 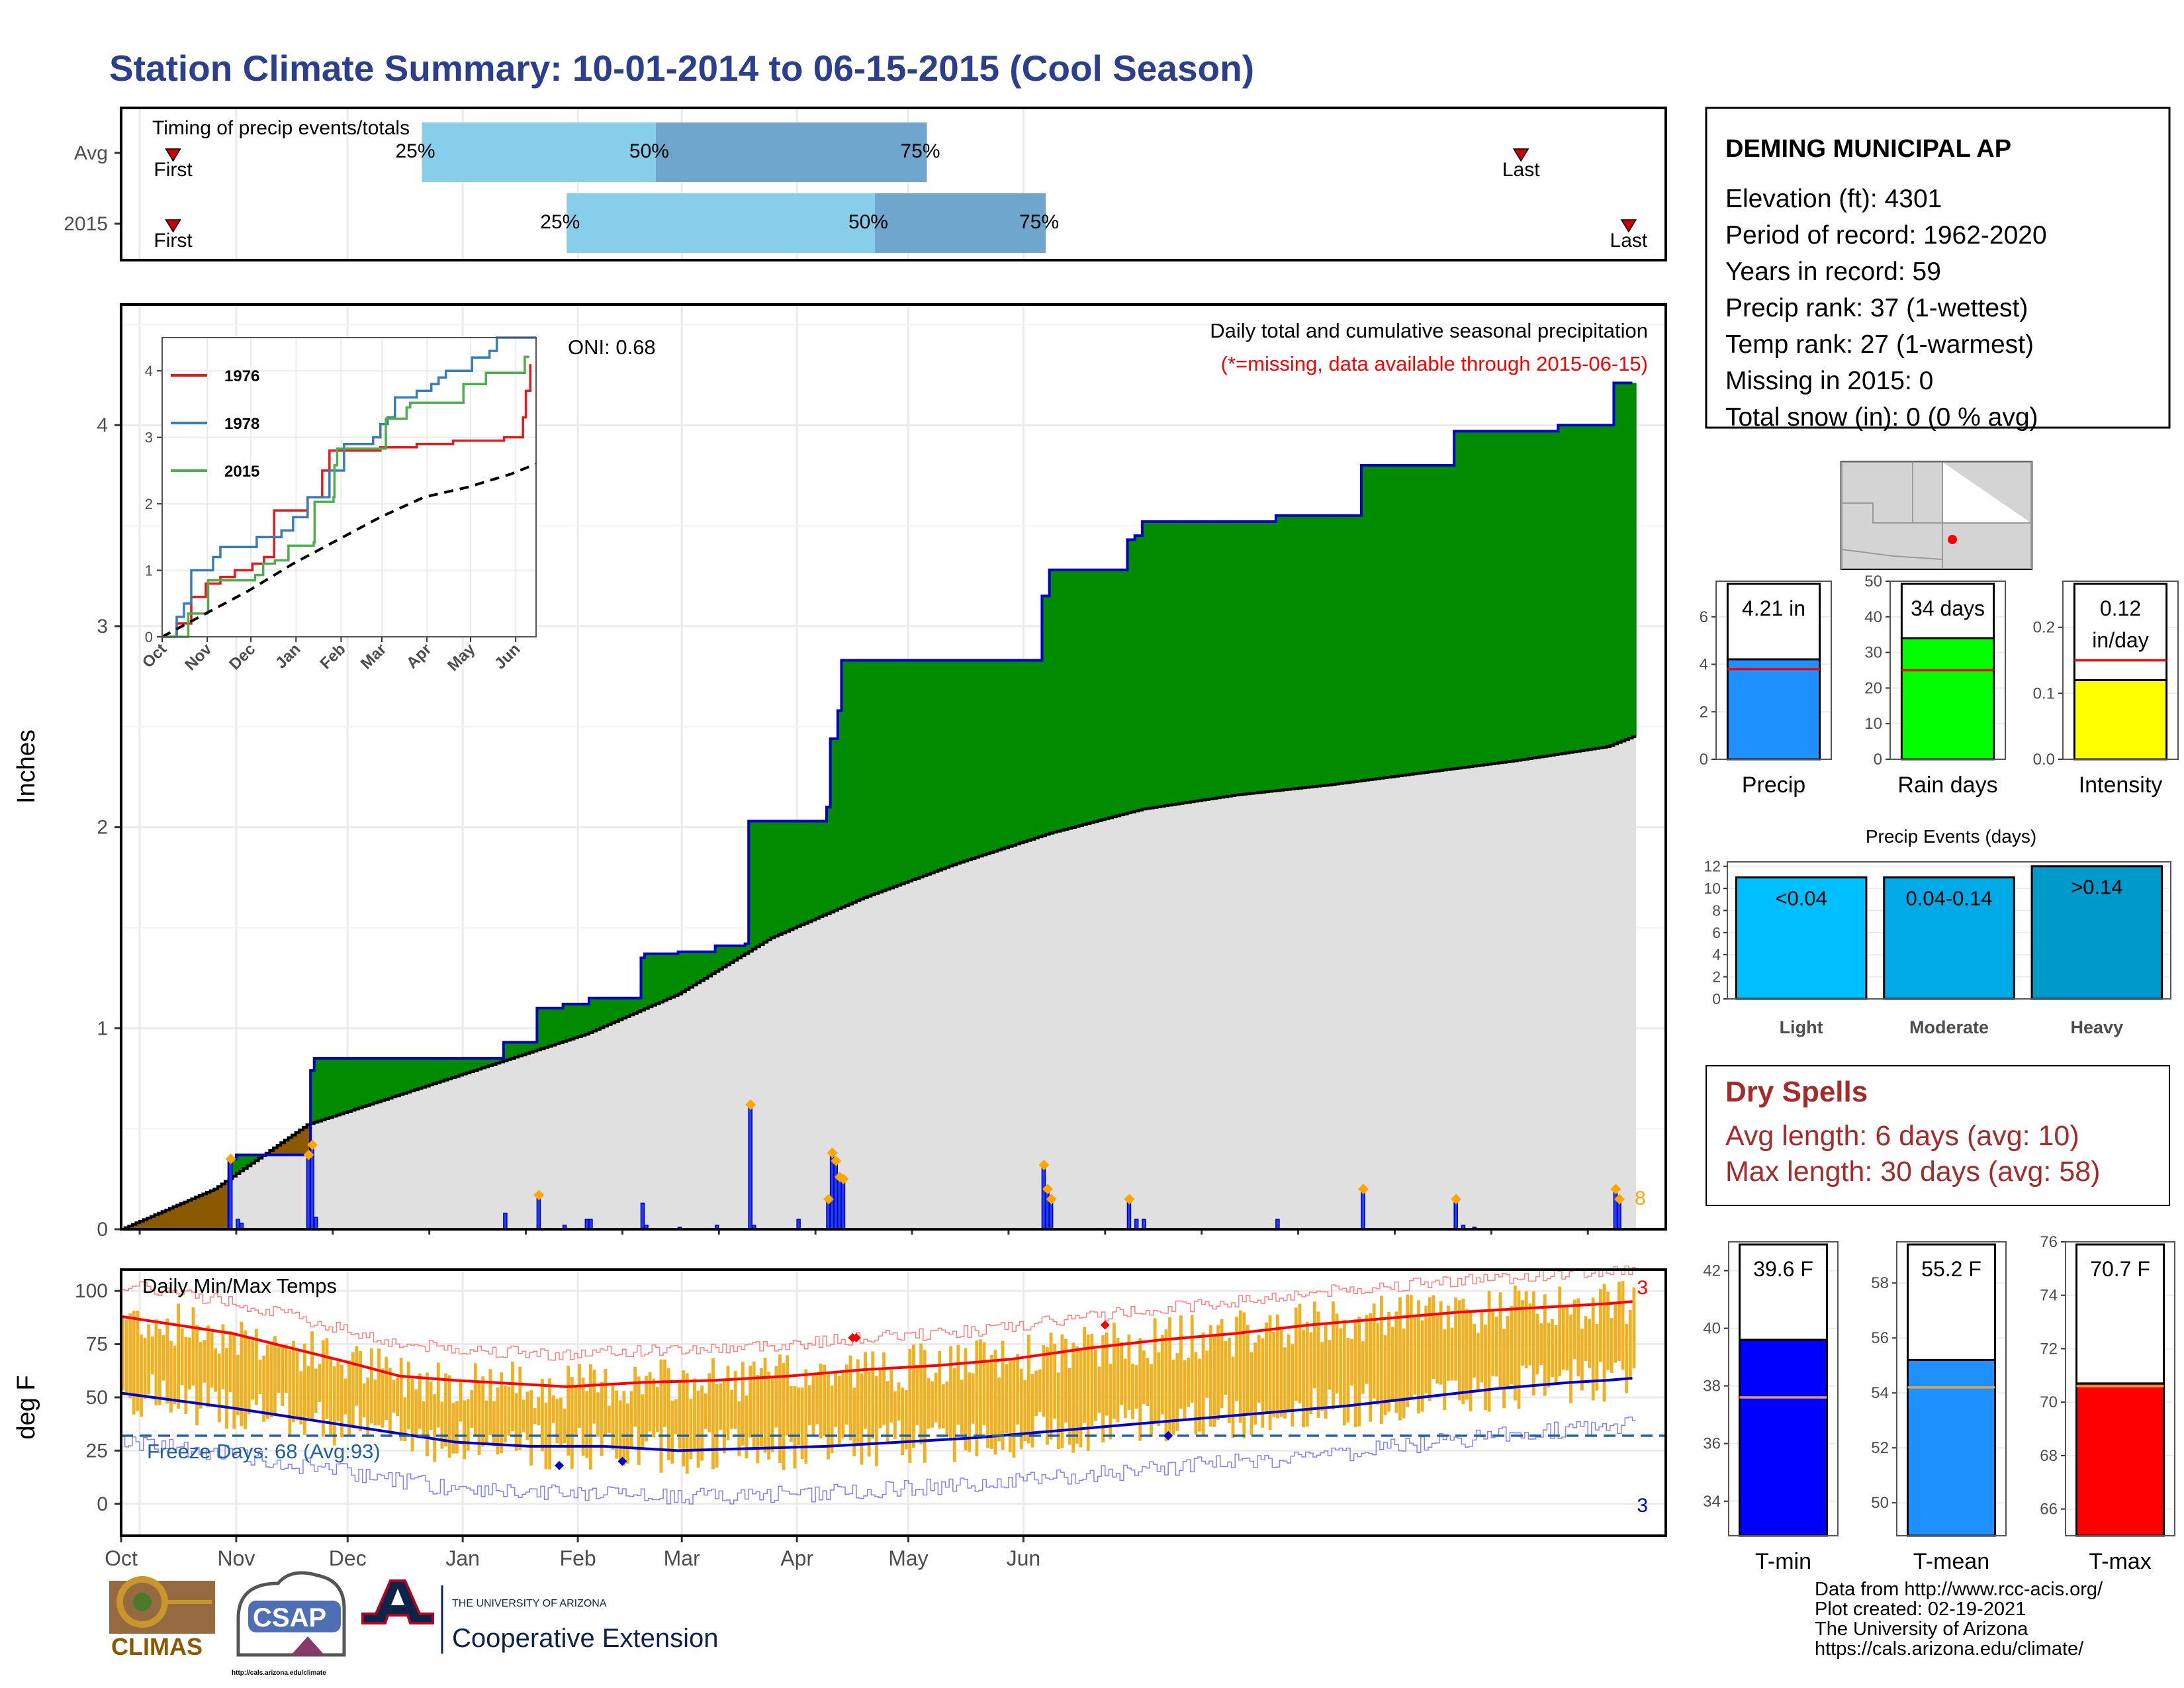 What do you see at coordinates (1878, 760) in the screenshot?
I see `summary-bar-y-tick-label: 0` at bounding box center [1878, 760].